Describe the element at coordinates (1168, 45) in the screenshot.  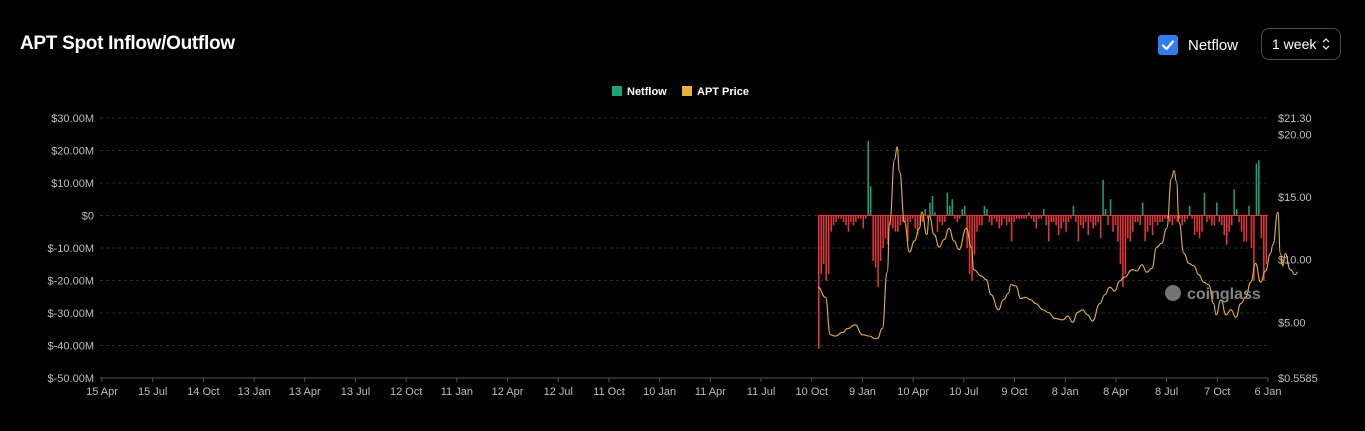
I see `netflow-checkbox` at that location.